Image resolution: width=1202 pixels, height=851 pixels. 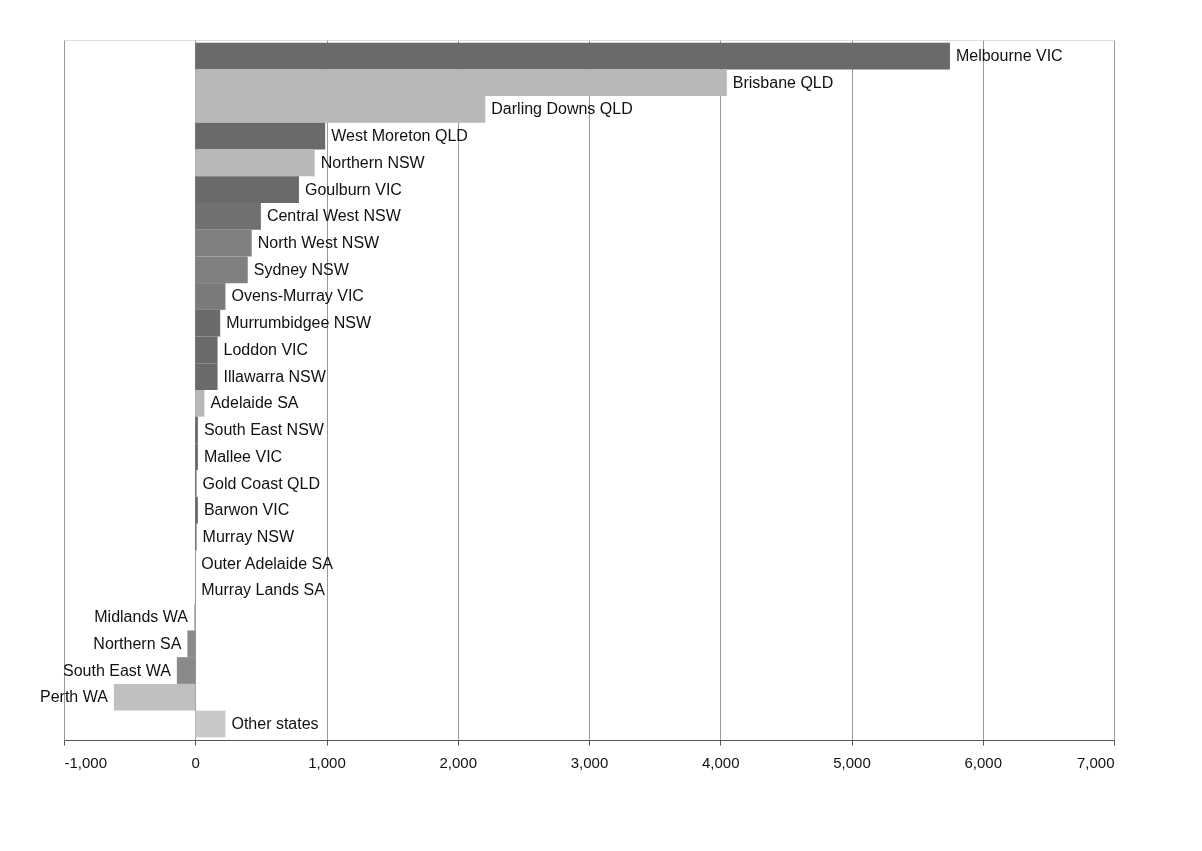 What do you see at coordinates (243, 456) in the screenshot?
I see `y-tick-label: Mallee VIC` at bounding box center [243, 456].